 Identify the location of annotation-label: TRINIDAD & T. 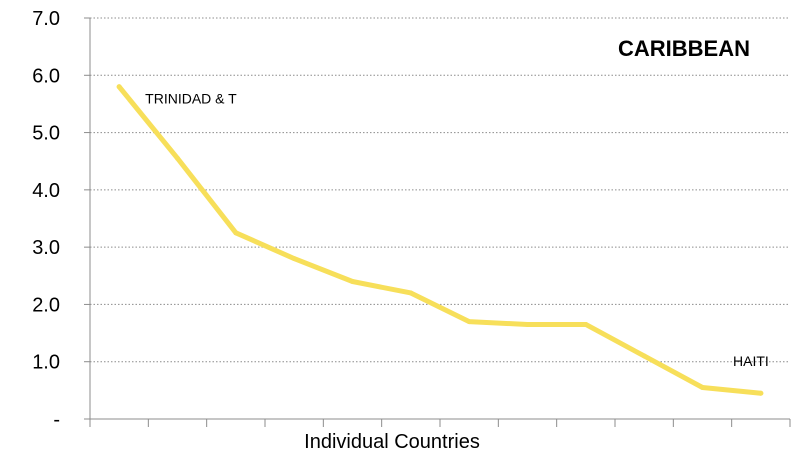
(191, 99).